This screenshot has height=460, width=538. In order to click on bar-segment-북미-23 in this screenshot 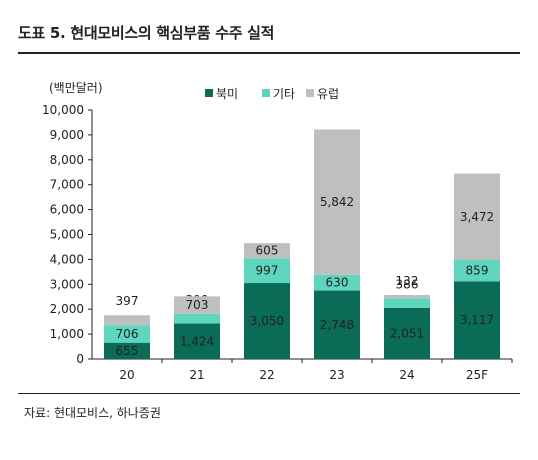, I will do `click(337, 324)`.